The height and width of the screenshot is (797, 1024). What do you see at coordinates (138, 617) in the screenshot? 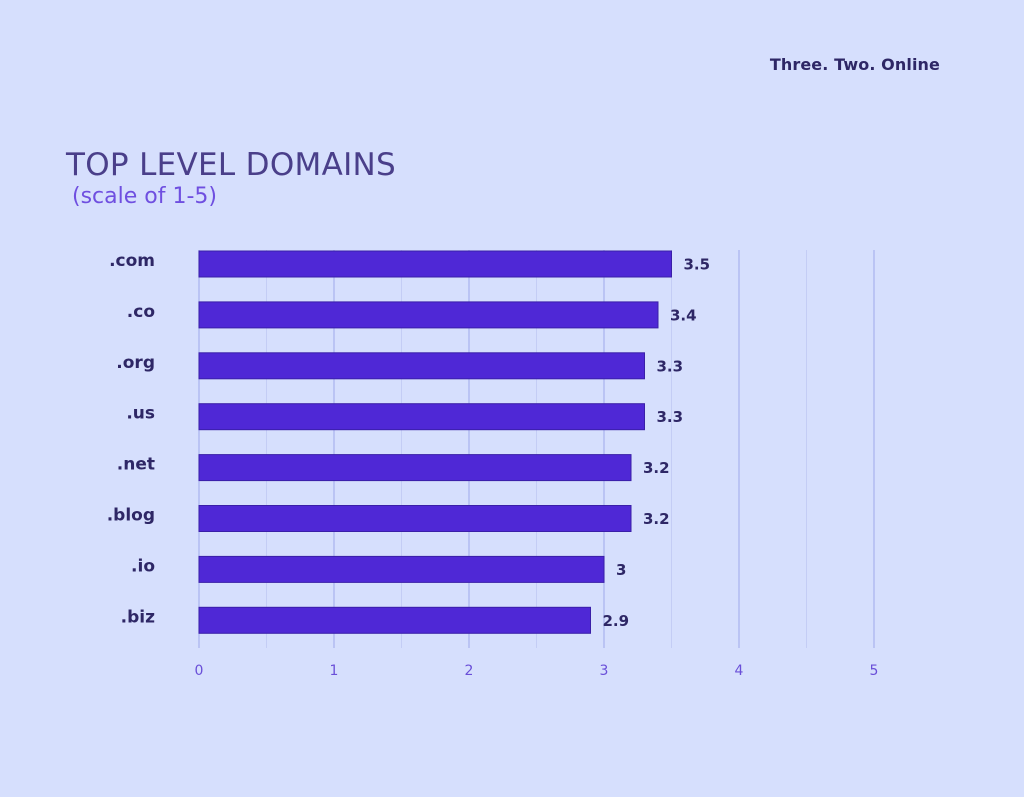
I see `category-label: .biz` at bounding box center [138, 617].